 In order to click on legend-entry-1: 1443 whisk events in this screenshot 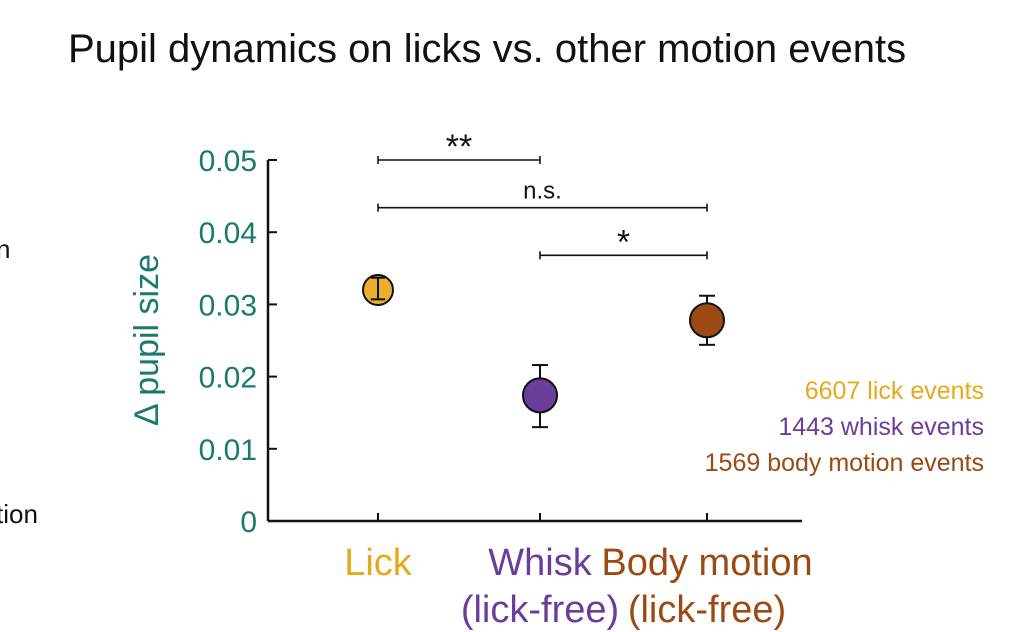, I will do `click(881, 427)`.